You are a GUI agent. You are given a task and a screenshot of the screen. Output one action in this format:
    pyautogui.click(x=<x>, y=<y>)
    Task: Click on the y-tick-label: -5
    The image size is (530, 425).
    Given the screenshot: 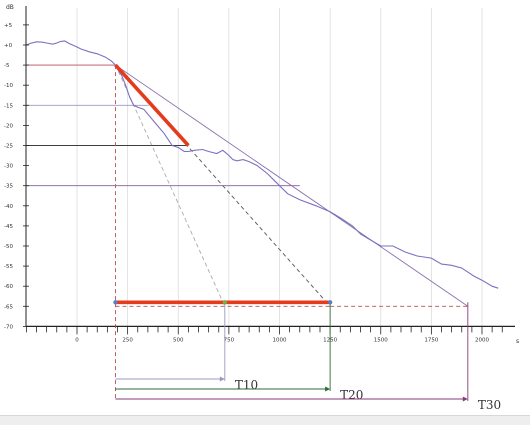 What is the action you would take?
    pyautogui.click(x=7, y=66)
    